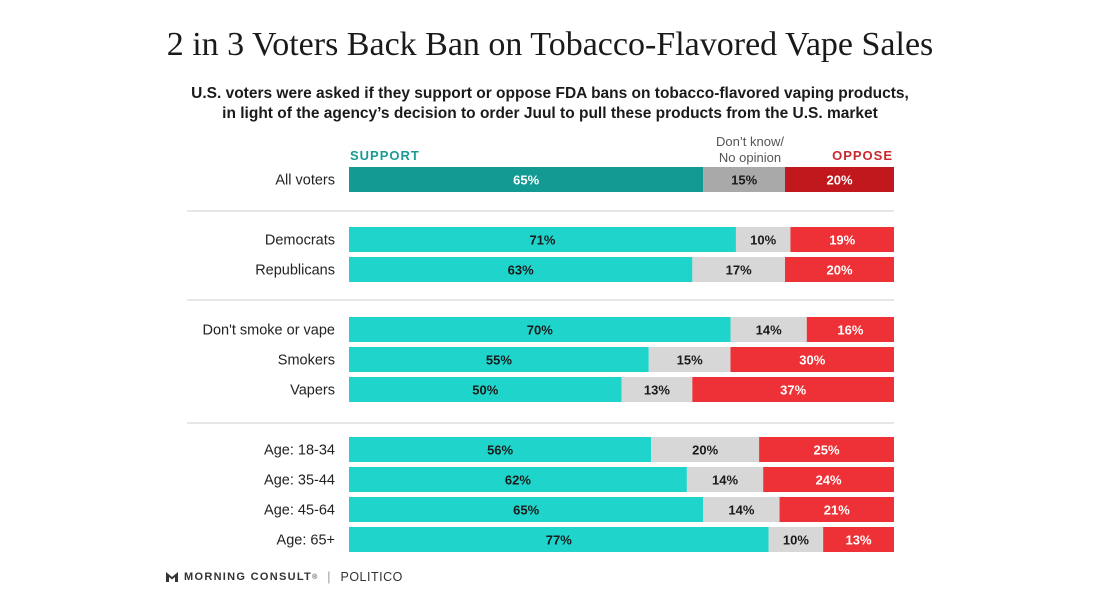  I want to click on row-label-don-t-smoke-or-vape: Don't smoke or vape, so click(268, 331).